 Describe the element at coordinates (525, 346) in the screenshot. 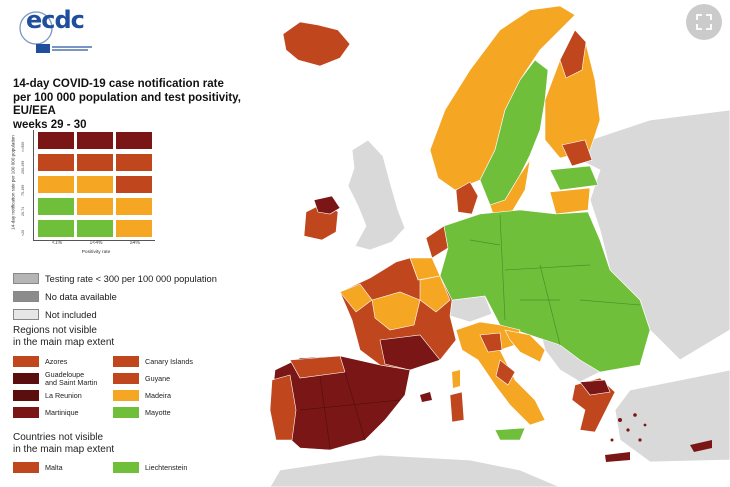

I see `croatia` at that location.